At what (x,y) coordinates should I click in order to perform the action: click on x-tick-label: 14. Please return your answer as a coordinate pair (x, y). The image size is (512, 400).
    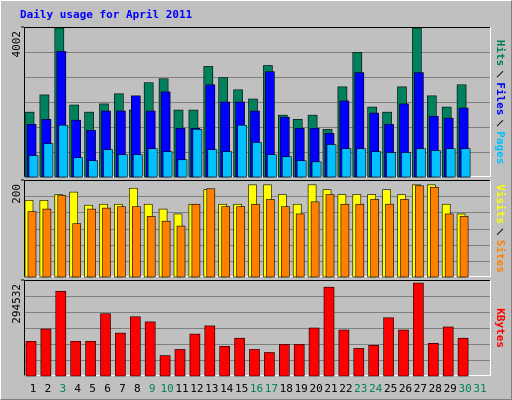
    Looking at the image, I should click on (227, 388).